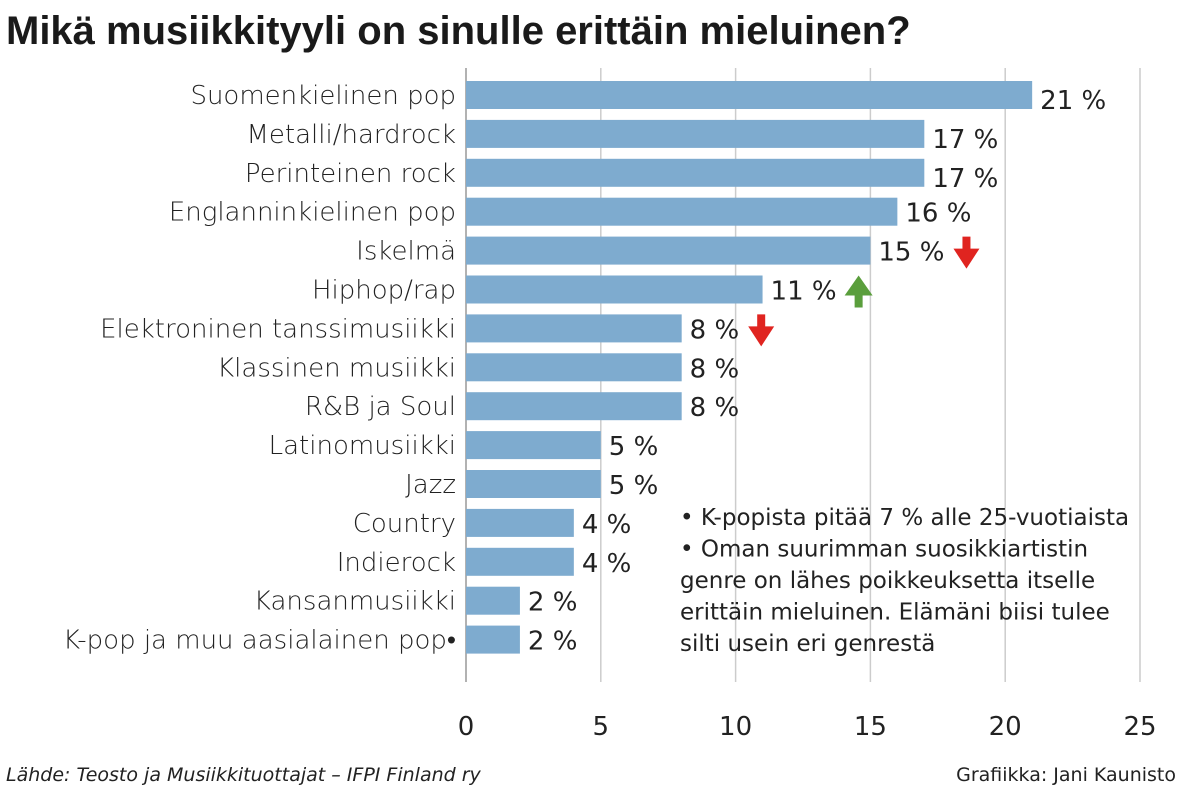  What do you see at coordinates (323, 96) in the screenshot?
I see `category-label: Suomenkielinen pop` at bounding box center [323, 96].